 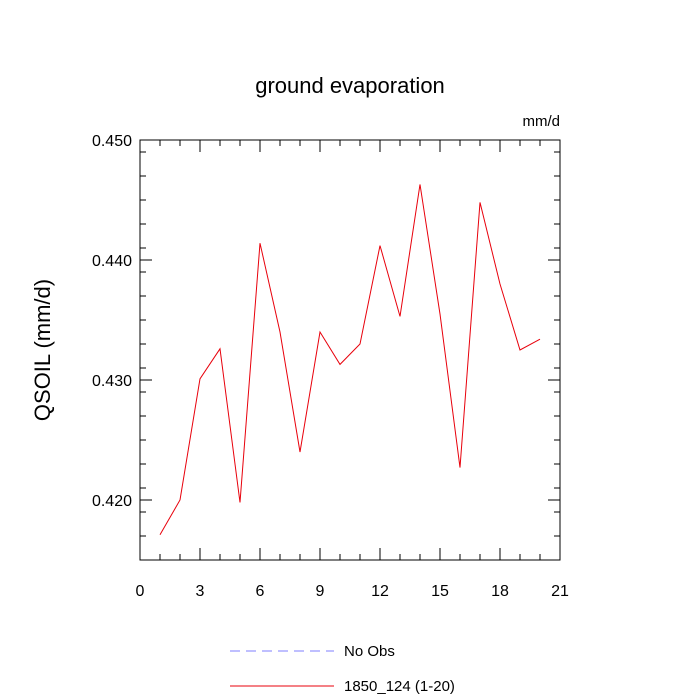 What do you see at coordinates (500, 591) in the screenshot?
I see `x-tick-label: 18` at bounding box center [500, 591].